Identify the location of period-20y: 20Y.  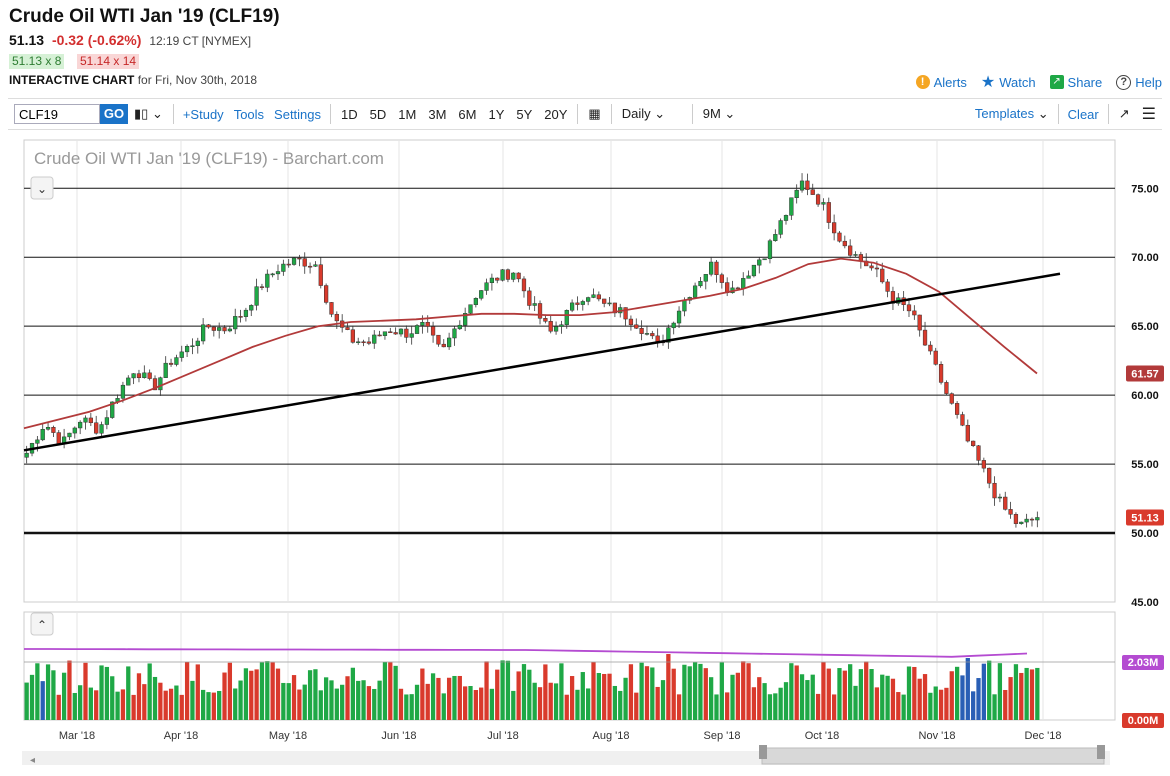
(556, 114).